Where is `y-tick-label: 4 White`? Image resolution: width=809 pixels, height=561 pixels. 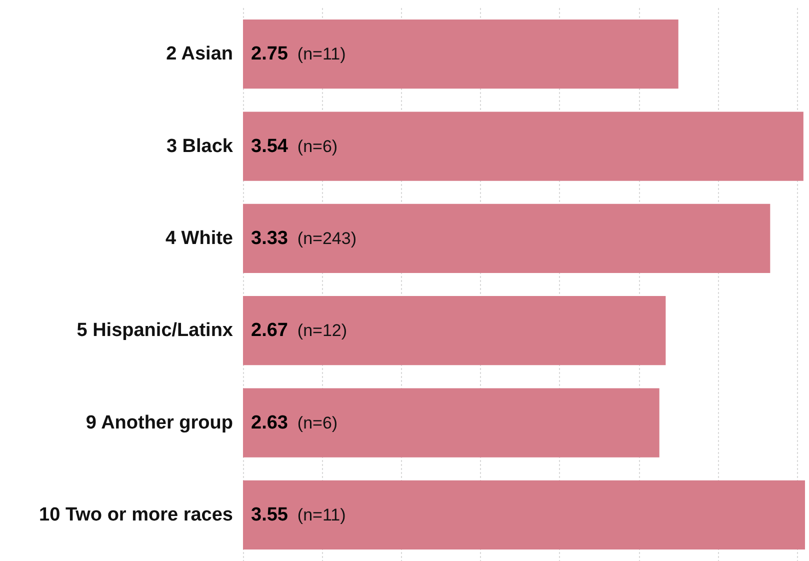
y-tick-label: 4 White is located at coordinates (199, 238).